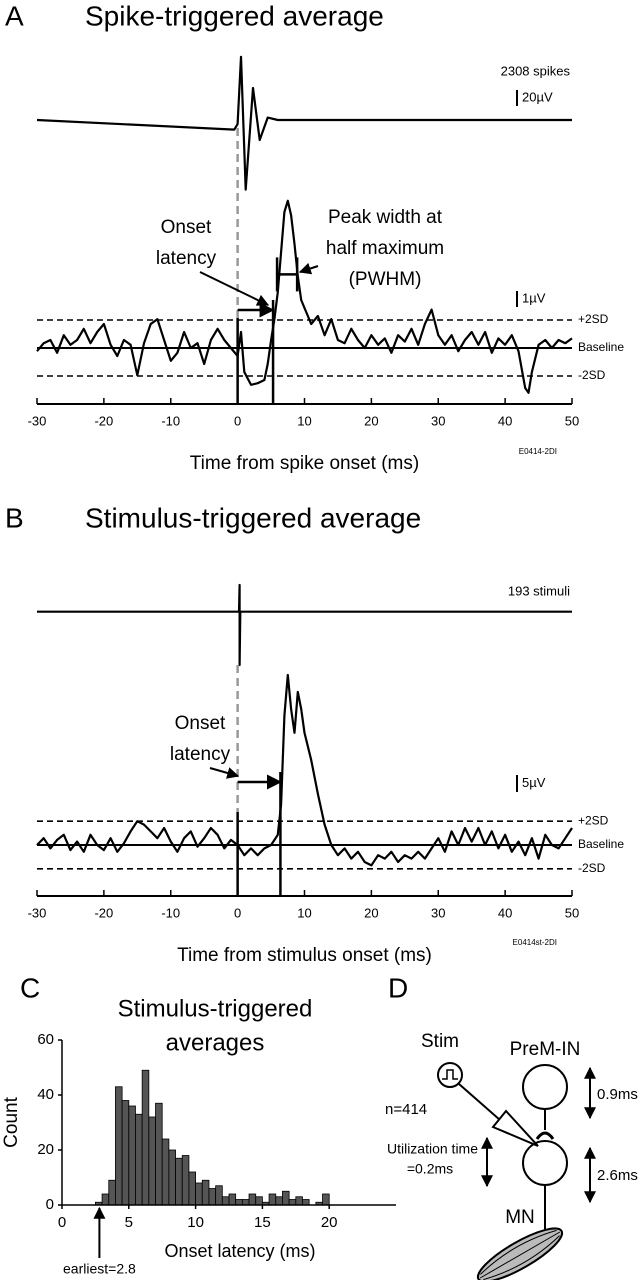 The image size is (644, 1280). I want to click on electrode-wire, so click(479, 1102).